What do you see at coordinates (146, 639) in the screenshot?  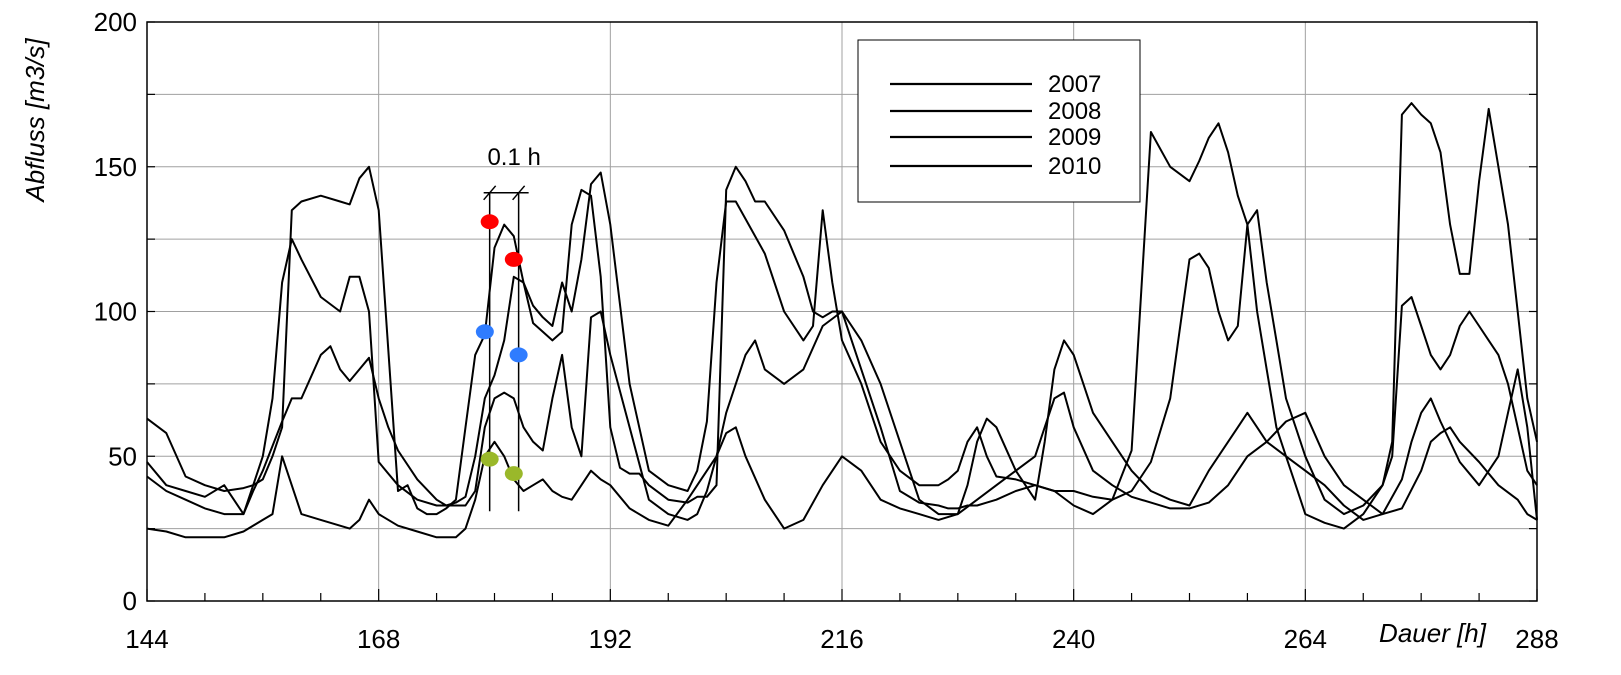 I see `x-tick-label: 144` at bounding box center [146, 639].